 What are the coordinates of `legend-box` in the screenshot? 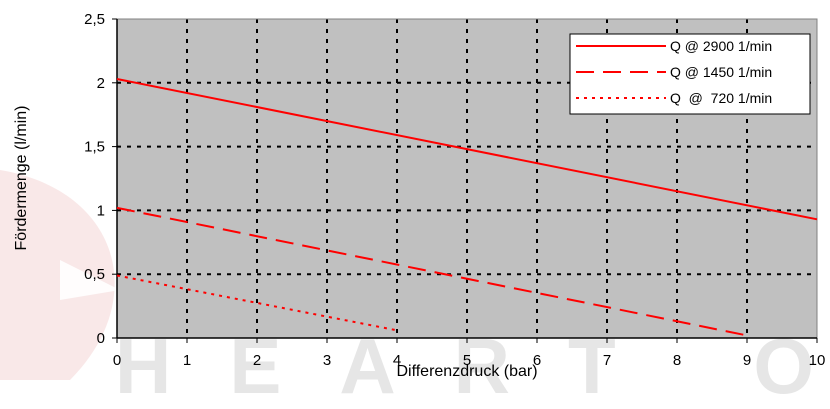 It's located at (690, 74).